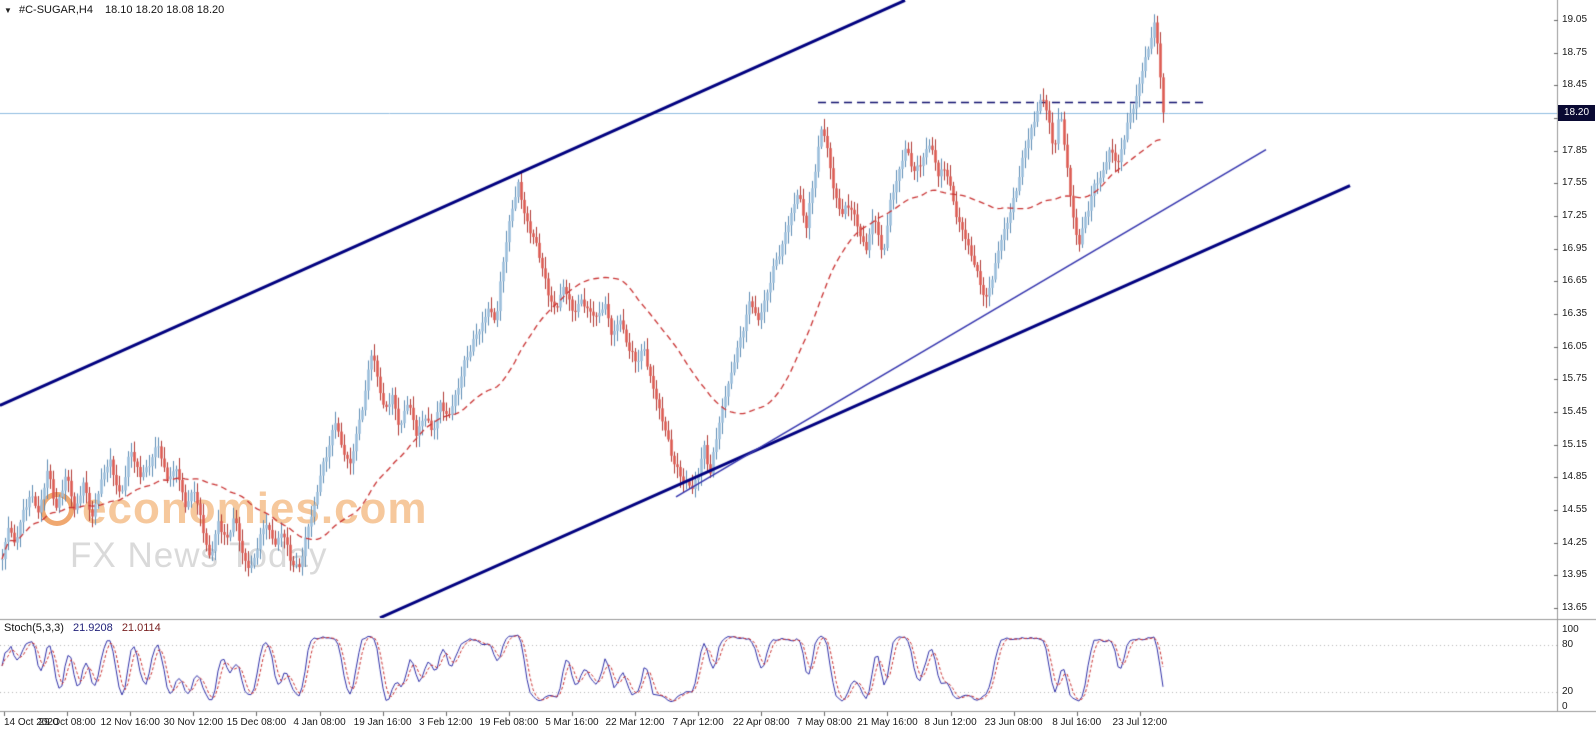 This screenshot has width=1596, height=743. What do you see at coordinates (1575, 248) in the screenshot?
I see `price-axis-label: 16.95` at bounding box center [1575, 248].